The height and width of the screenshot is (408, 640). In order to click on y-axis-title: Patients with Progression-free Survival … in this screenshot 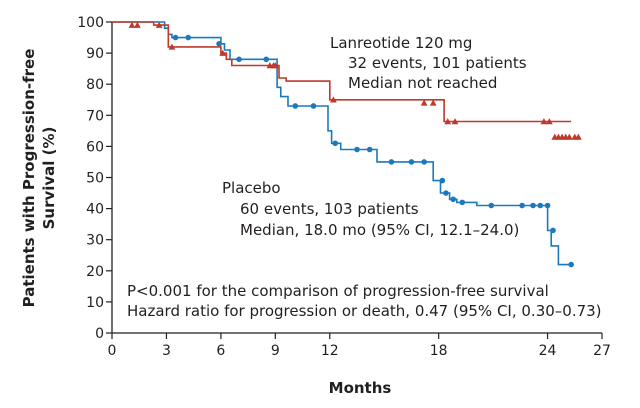, I will do `click(39, 178)`.